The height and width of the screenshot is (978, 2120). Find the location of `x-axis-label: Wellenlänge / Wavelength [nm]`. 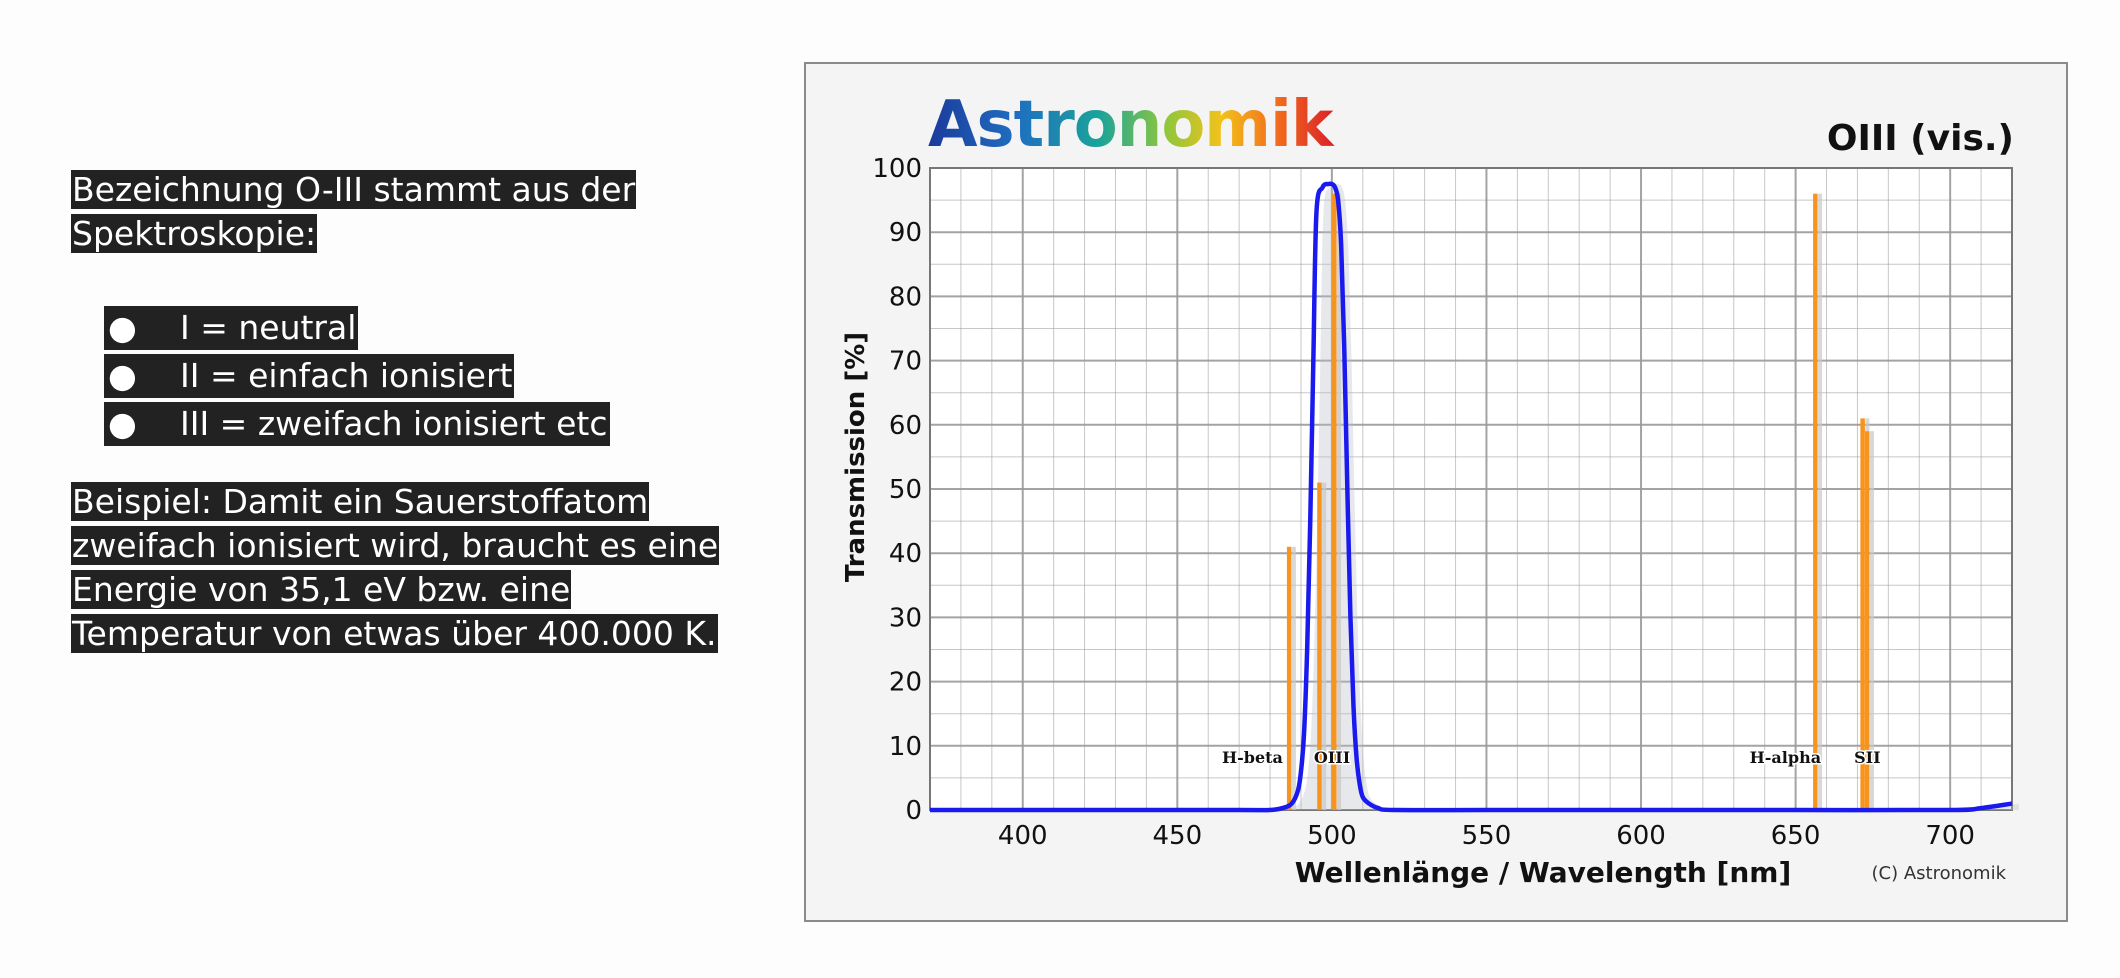

x-axis-label: Wellenlänge / Wavelength [nm] is located at coordinates (1543, 872).